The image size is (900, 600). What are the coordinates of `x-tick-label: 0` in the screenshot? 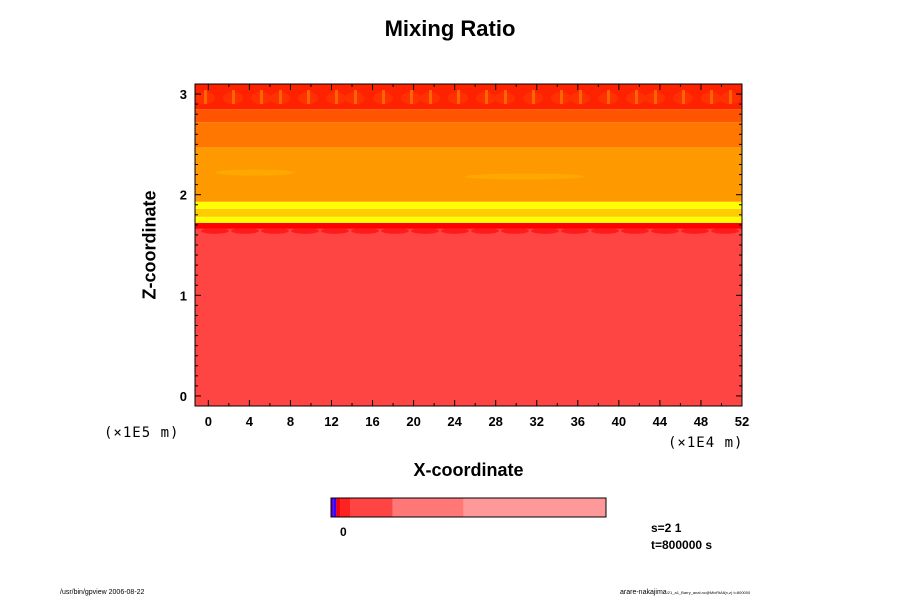 It's located at (208, 421).